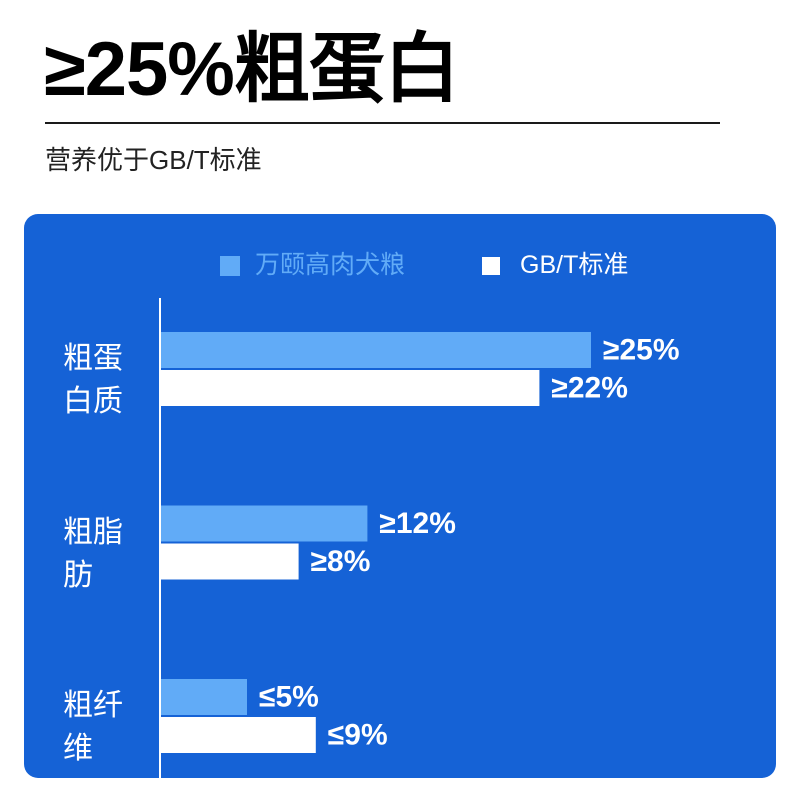  What do you see at coordinates (417, 523) in the screenshot?
I see `value-label-brand: ≥12%` at bounding box center [417, 523].